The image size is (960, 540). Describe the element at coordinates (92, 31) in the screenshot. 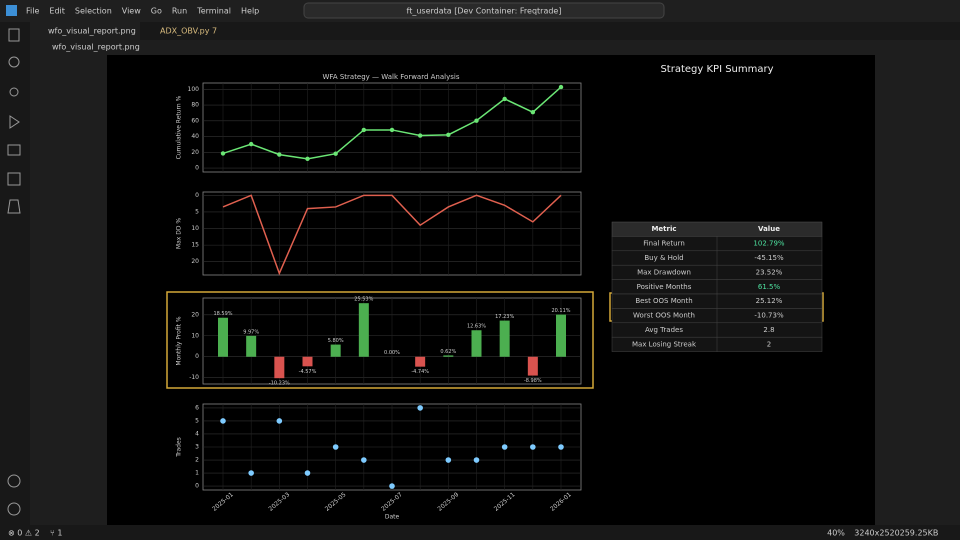

I see `tab: wfo_visual_report.png` at that location.